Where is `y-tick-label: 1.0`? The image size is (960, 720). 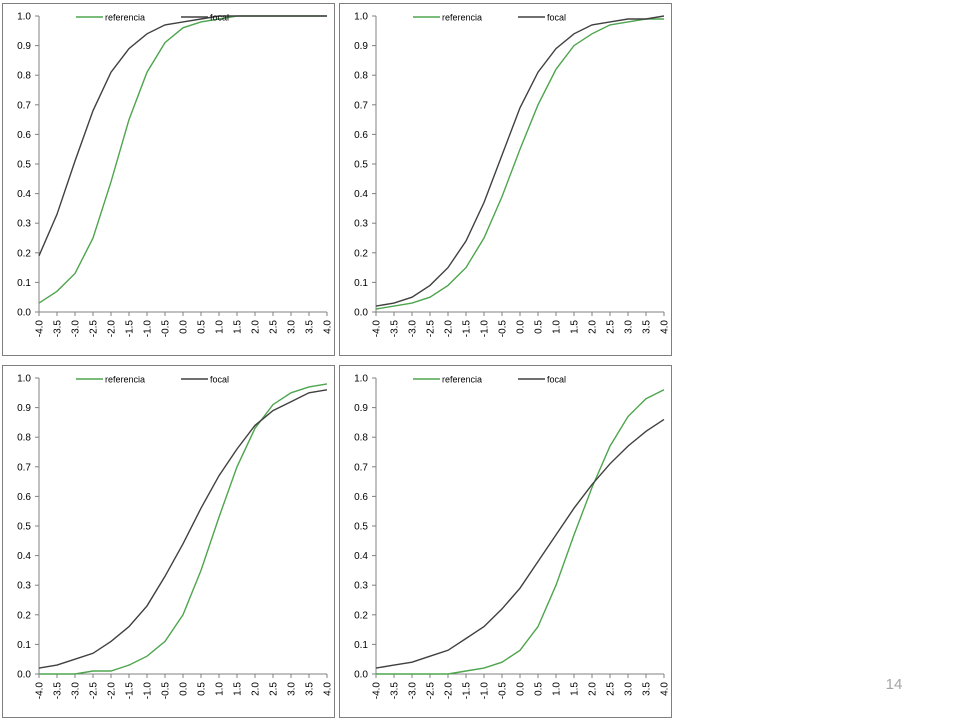 y-tick-label: 1.0 is located at coordinates (361, 17).